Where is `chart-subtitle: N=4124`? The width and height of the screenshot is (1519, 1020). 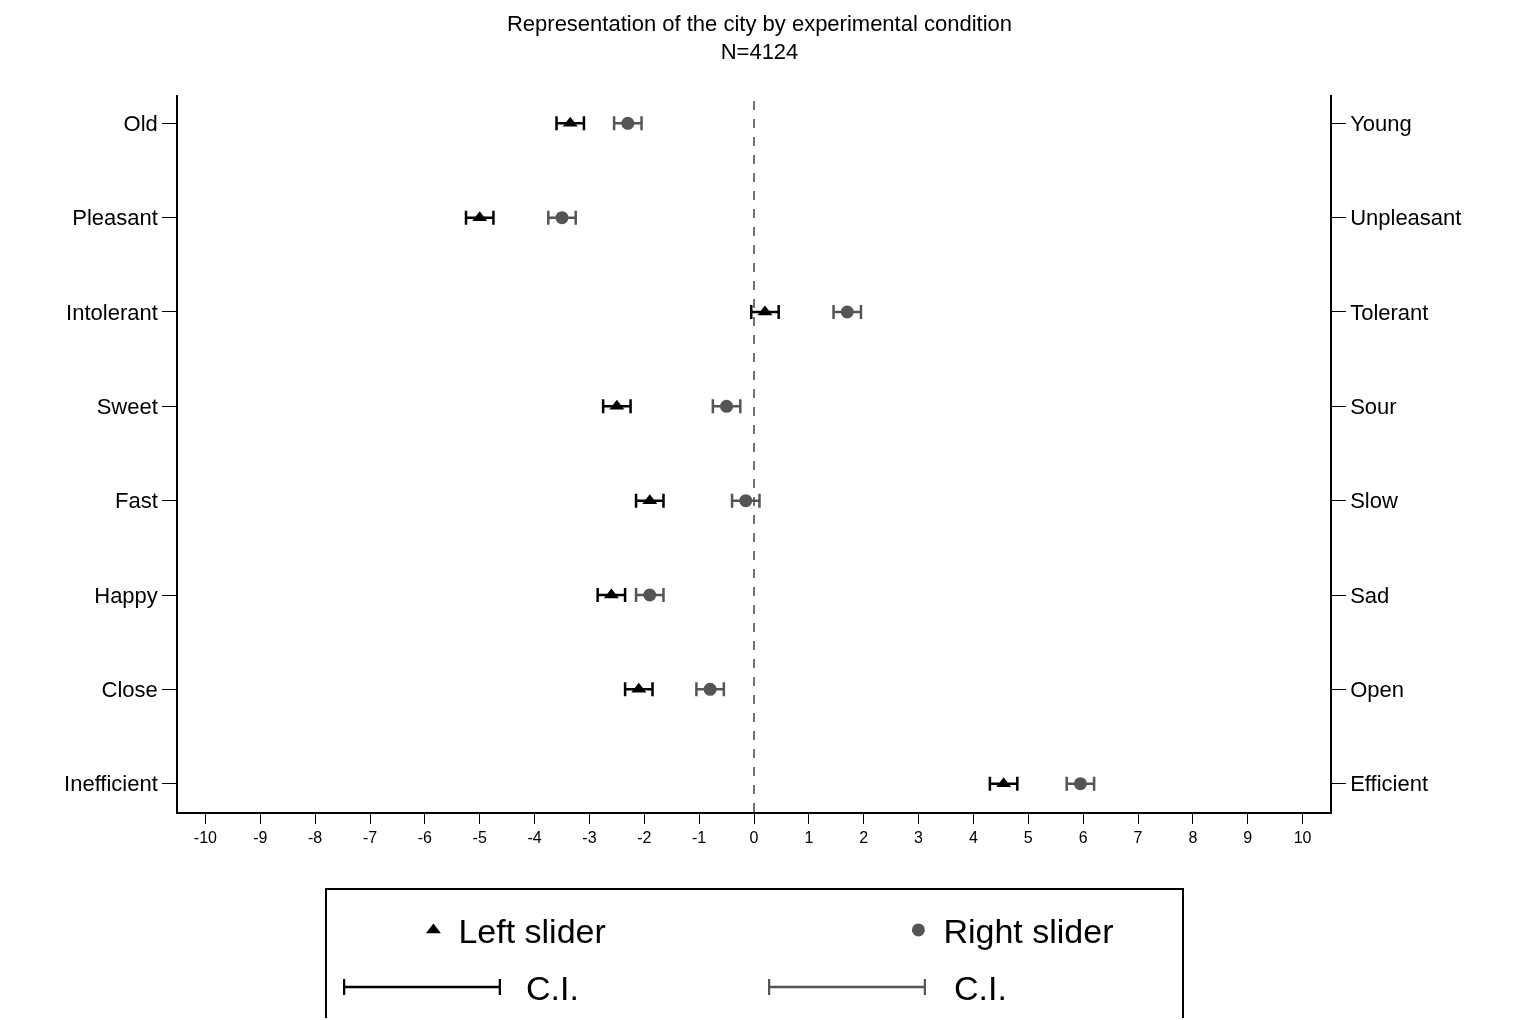
chart-subtitle: N=4124 is located at coordinates (759, 52).